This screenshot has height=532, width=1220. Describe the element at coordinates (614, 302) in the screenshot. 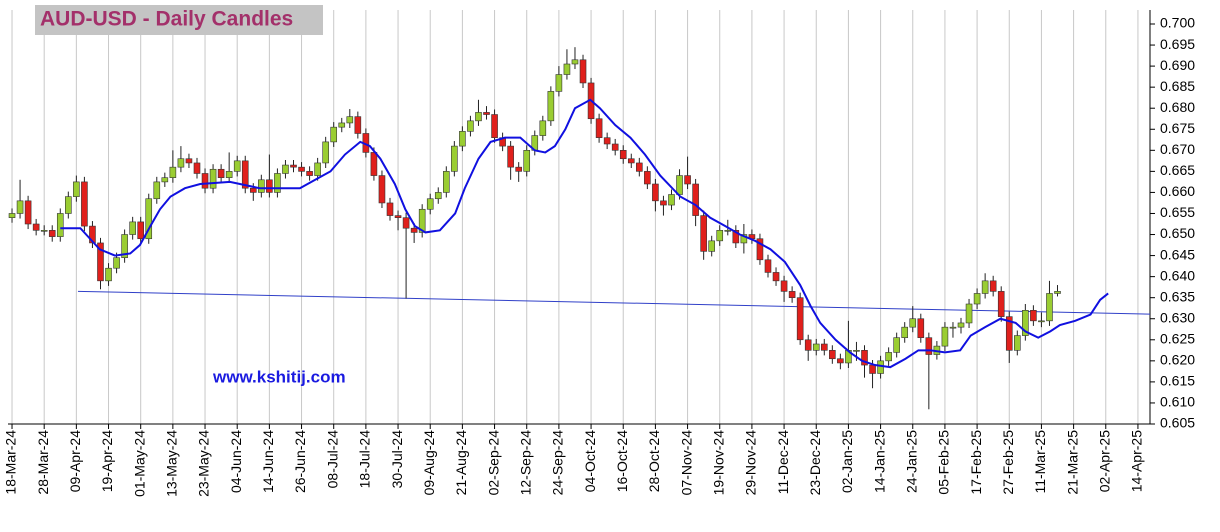

I see `trend-line` at that location.